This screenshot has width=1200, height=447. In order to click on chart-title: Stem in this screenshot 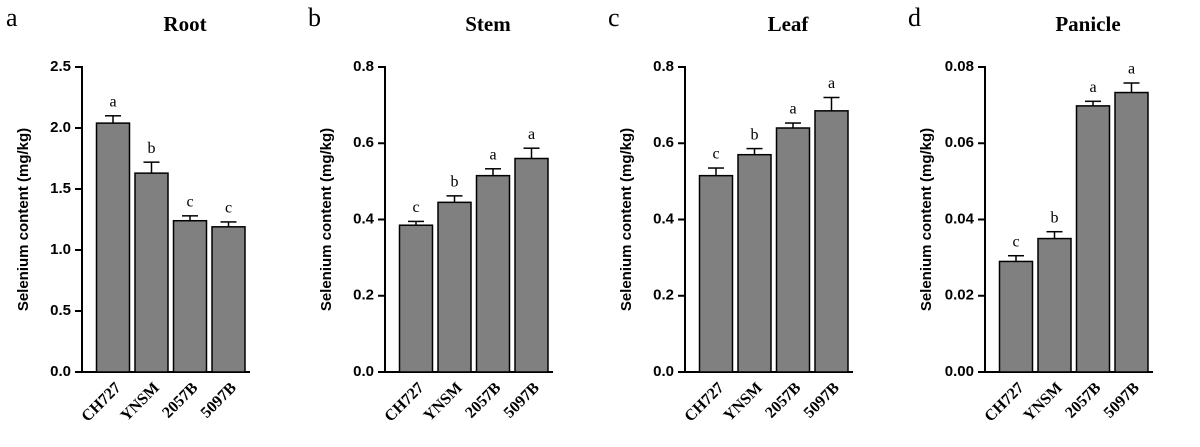, I will do `click(488, 24)`.